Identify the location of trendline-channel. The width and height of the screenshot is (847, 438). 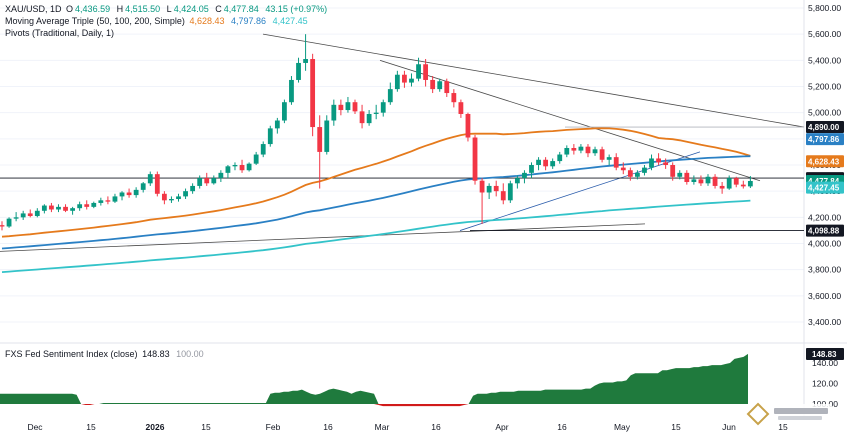
(580, 191).